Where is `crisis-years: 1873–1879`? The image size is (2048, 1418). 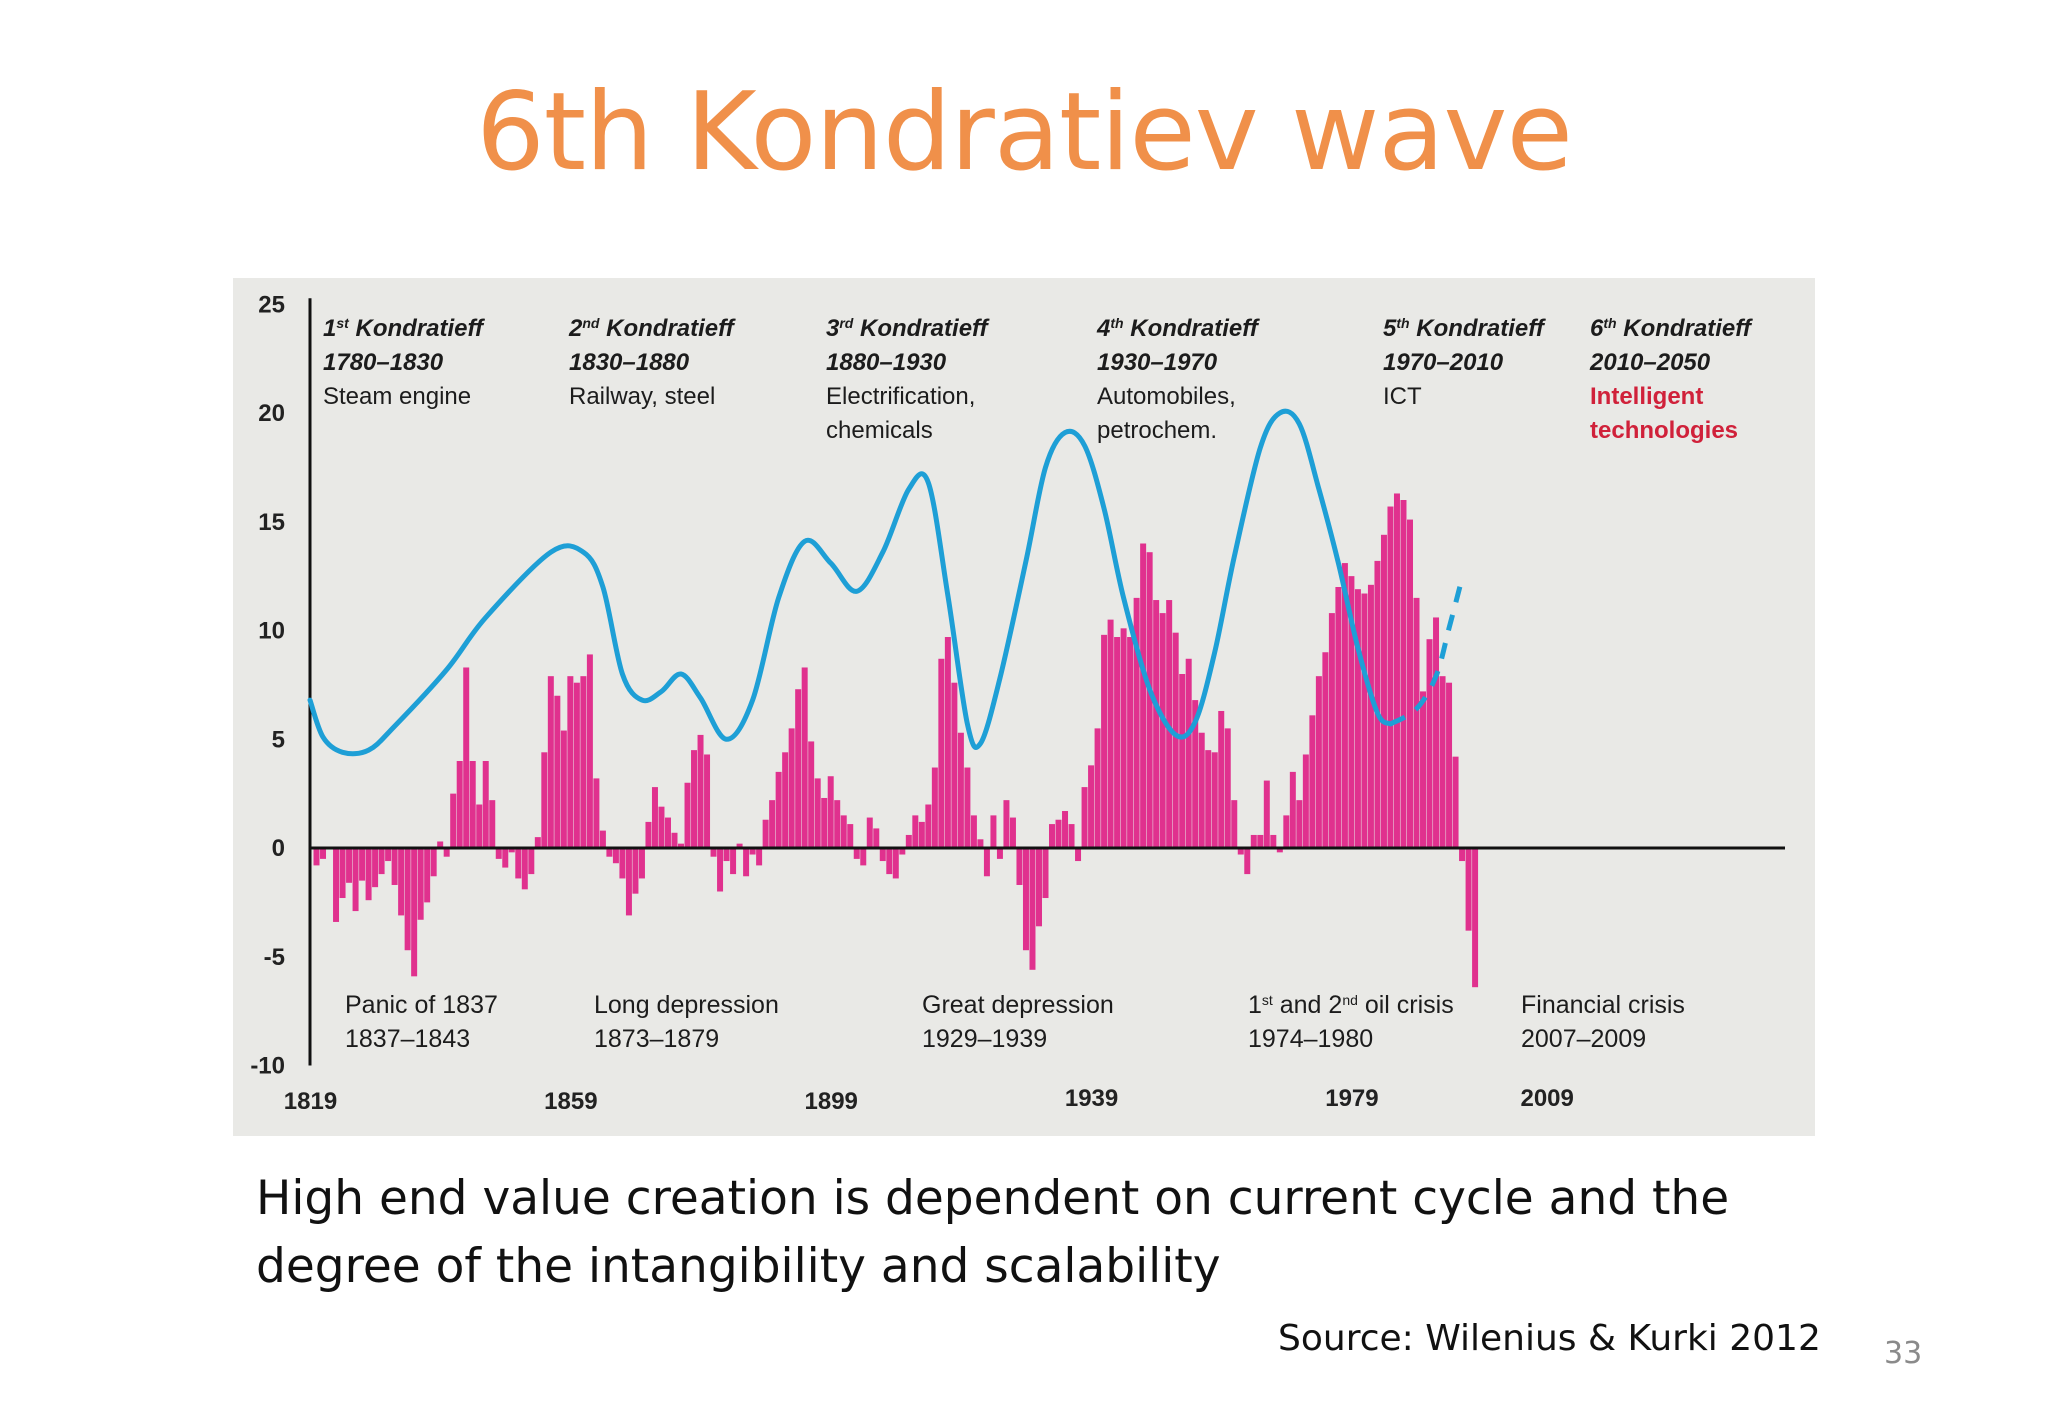 crisis-years: 1873–1879 is located at coordinates (656, 1039).